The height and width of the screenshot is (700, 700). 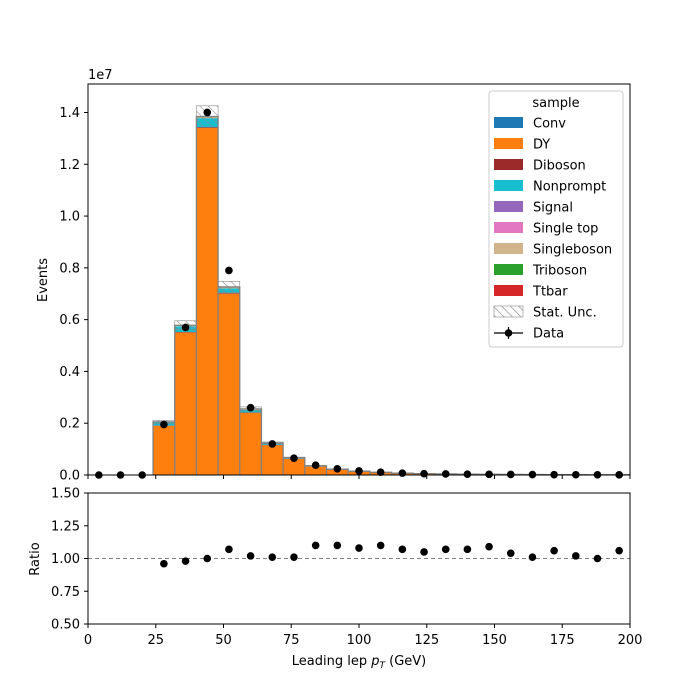 I want to click on ratio-x-tick-label: 175, so click(x=562, y=640).